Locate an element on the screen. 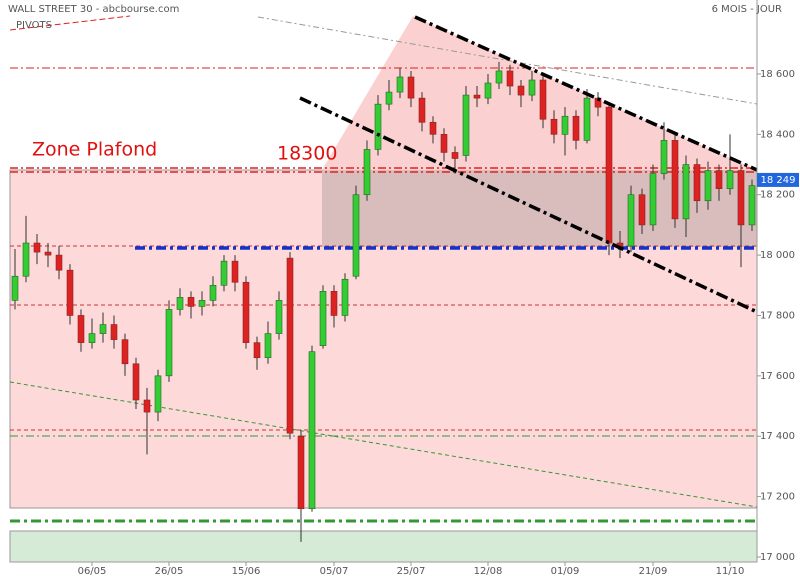 This screenshot has height=580, width=800. y-tick-label: 17 000 is located at coordinates (777, 557).